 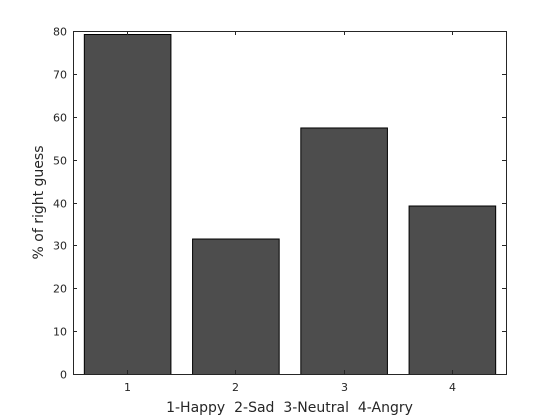 What do you see at coordinates (39, 202) in the screenshot?
I see `y-axis-label: % of right guess` at bounding box center [39, 202].